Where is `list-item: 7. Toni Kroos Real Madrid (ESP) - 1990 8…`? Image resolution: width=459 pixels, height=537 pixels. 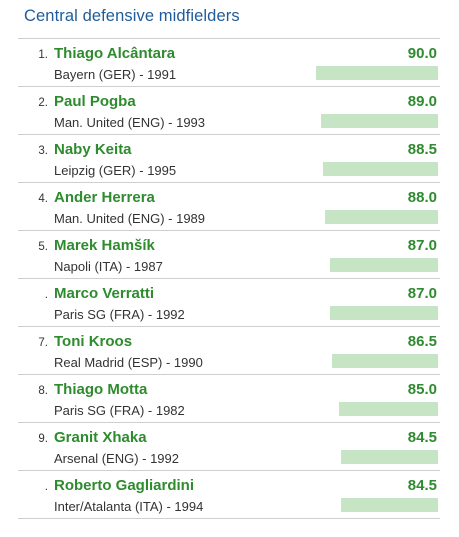 list-item: 7. Toni Kroos Real Madrid (ESP) - 1990 8… is located at coordinates (229, 351).